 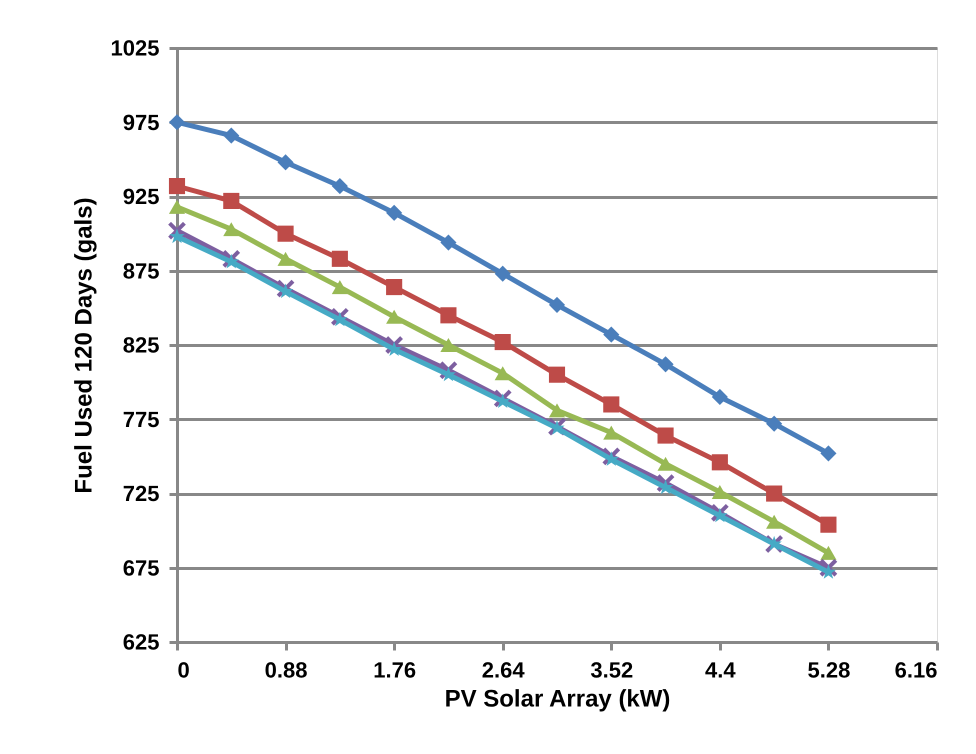 What do you see at coordinates (916, 670) in the screenshot?
I see `x-tick-label: 6.16` at bounding box center [916, 670].